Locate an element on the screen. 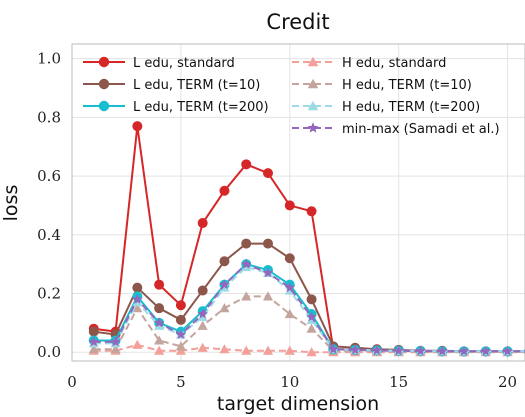 This screenshot has height=417, width=525. legend-item: min-max (Samadi et al.) is located at coordinates (396, 129).